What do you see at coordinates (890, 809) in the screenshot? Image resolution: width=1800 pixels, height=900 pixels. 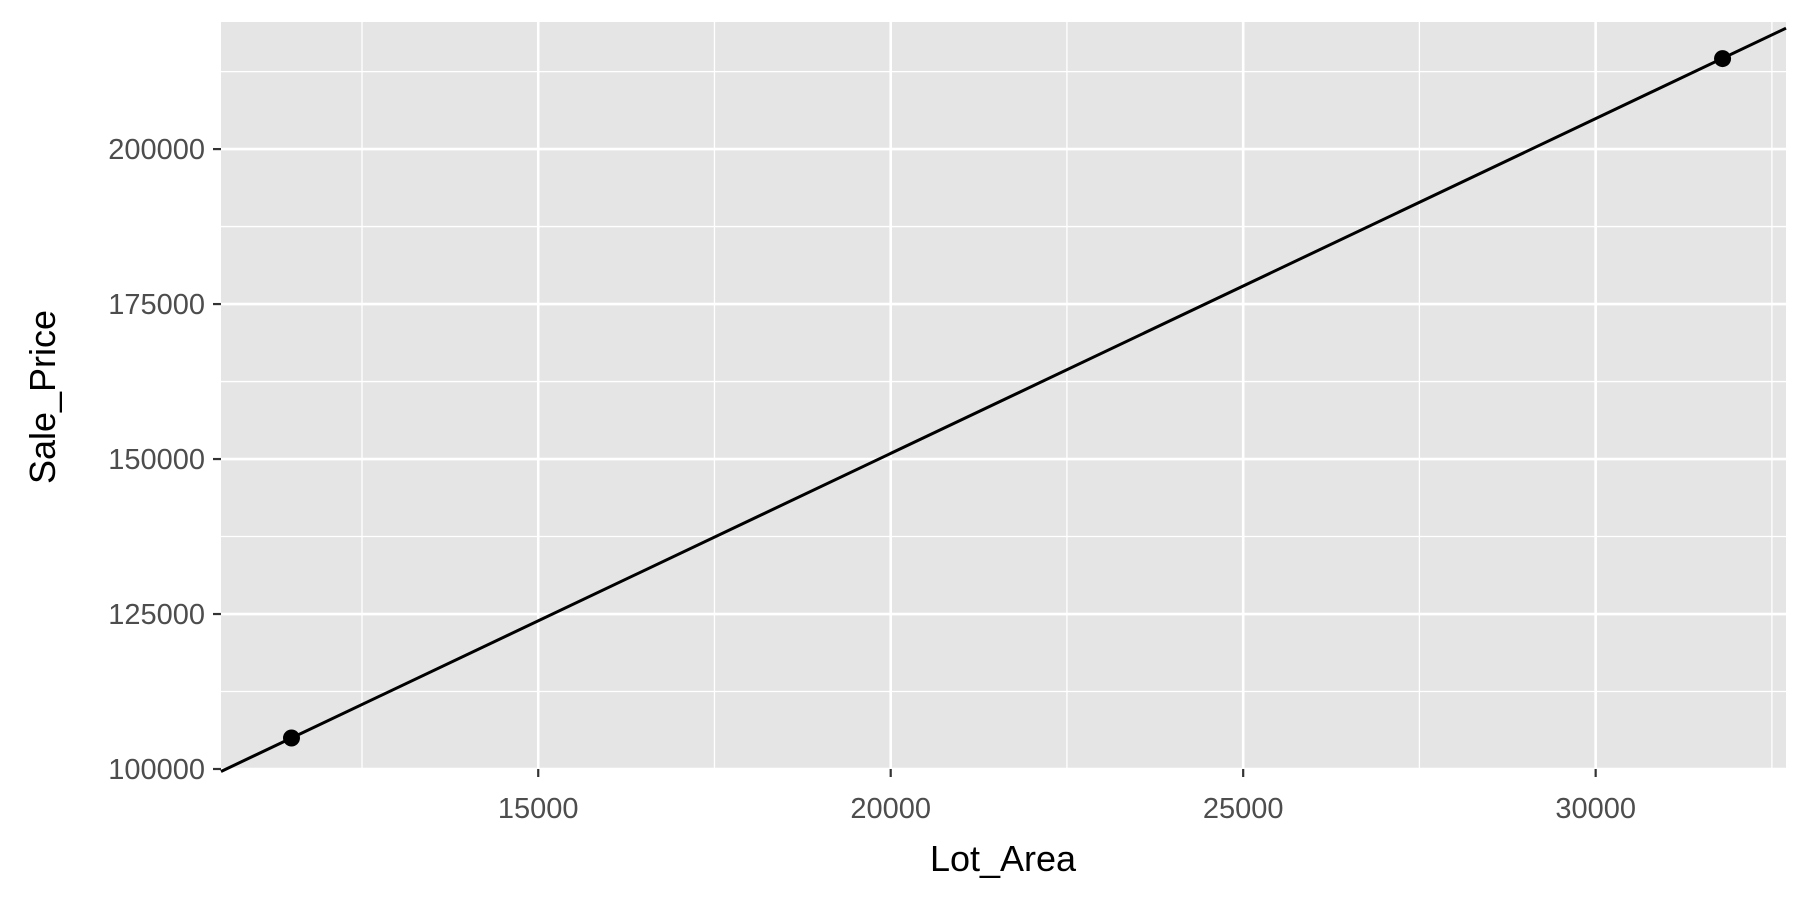 I see `x-tick-label: 20000` at bounding box center [890, 809].